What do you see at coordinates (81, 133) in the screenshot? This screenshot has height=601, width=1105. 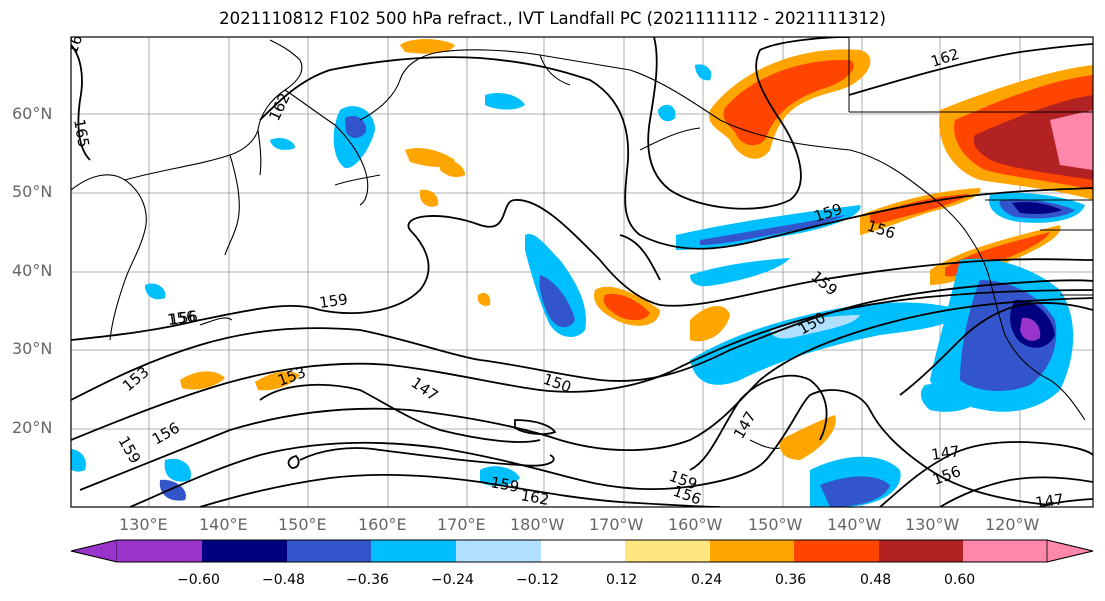 I see `contour-label: 165` at bounding box center [81, 133].